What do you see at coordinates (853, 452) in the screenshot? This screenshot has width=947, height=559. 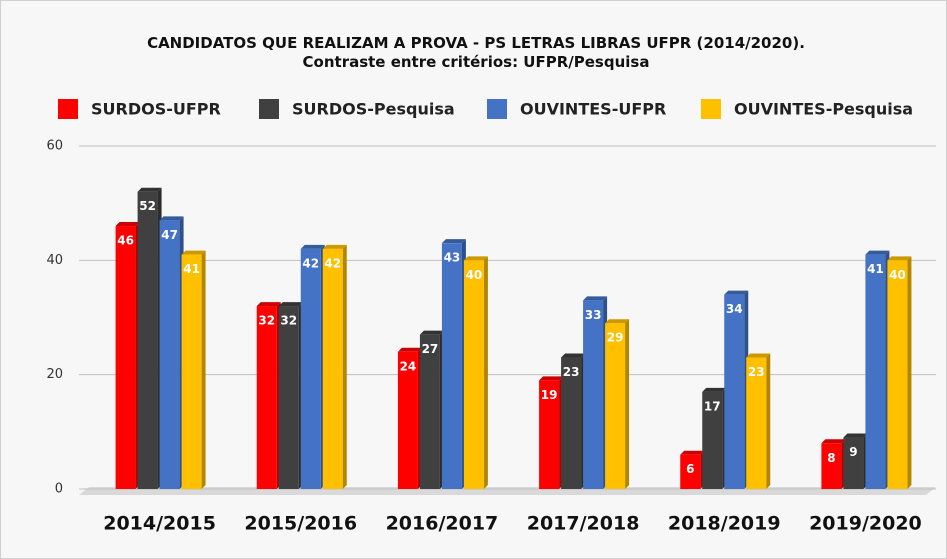 I see `data-label: 9` at bounding box center [853, 452].